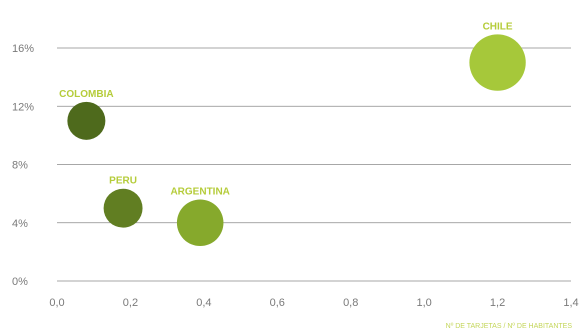  Describe the element at coordinates (350, 303) in the screenshot. I see `x-tick-label: 0,8` at that location.